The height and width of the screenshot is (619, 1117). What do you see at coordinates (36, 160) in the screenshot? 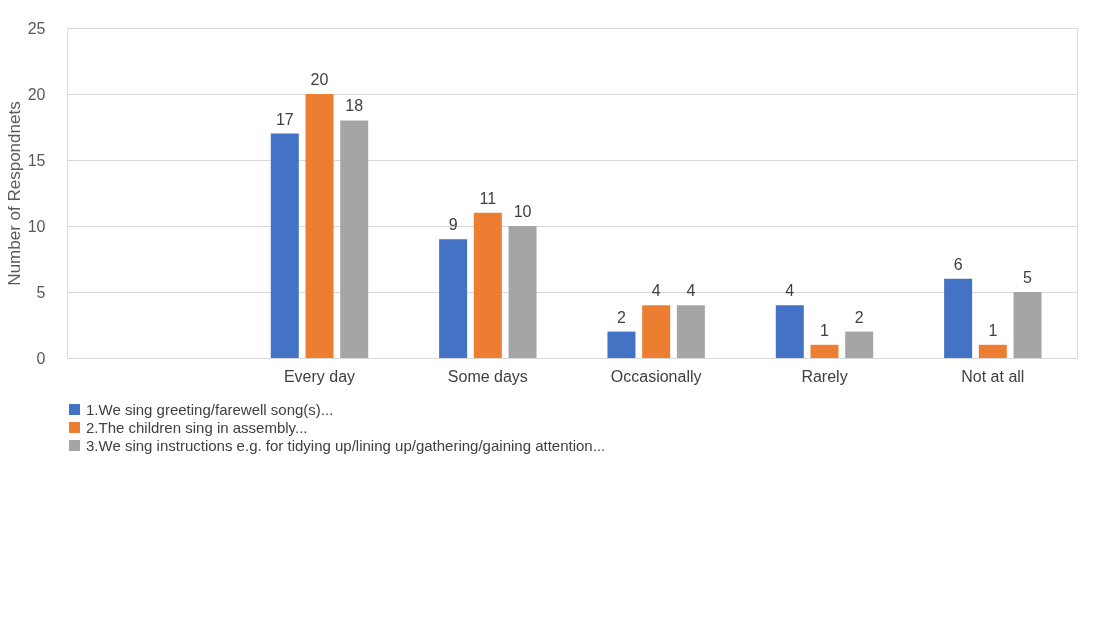
I see `y-tick-label: 15` at bounding box center [36, 160].